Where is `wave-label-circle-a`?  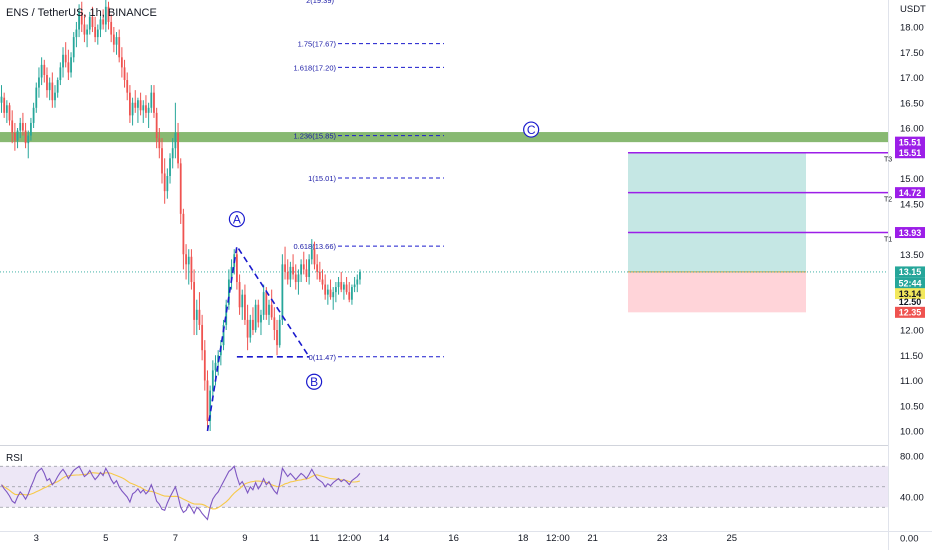
wave-label-circle-a is located at coordinates (236, 219).